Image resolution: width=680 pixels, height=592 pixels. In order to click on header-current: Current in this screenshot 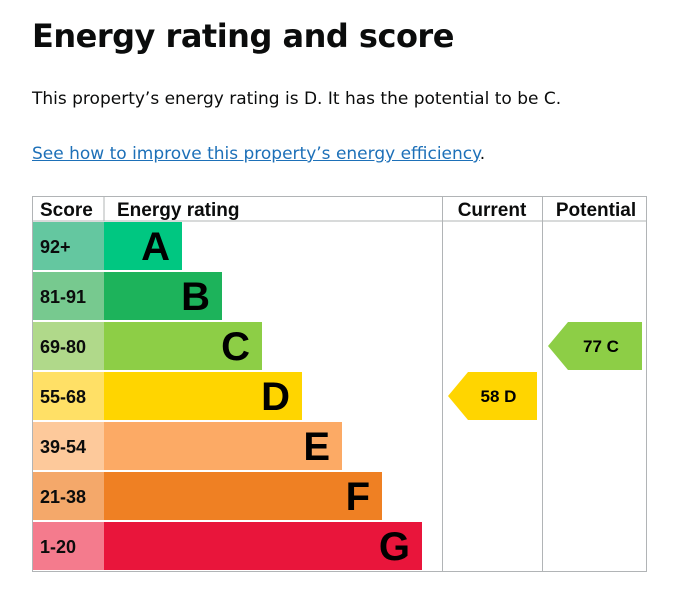, I will do `click(492, 210)`.